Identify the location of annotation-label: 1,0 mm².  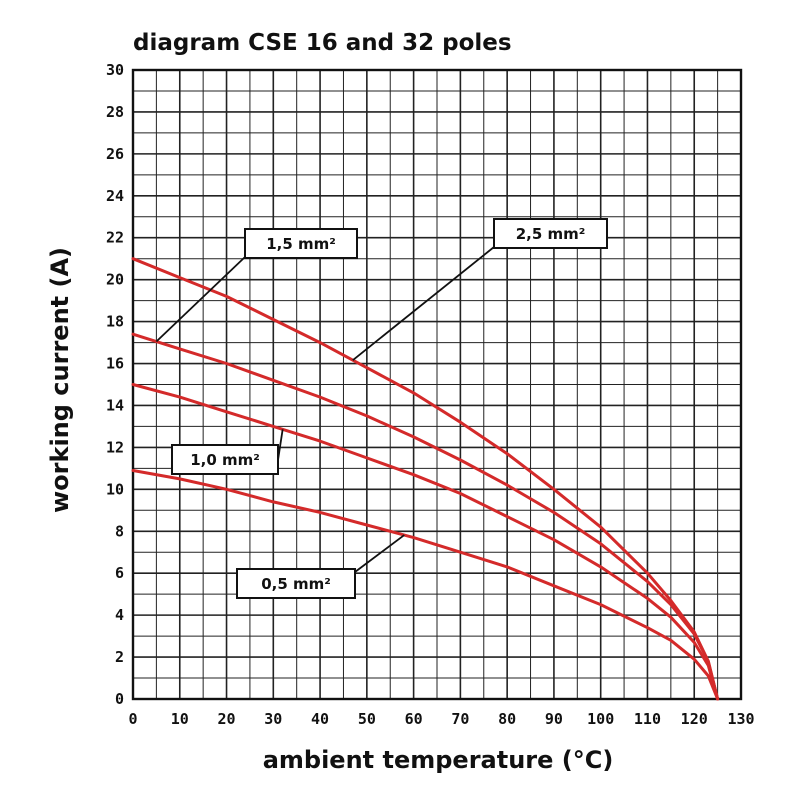
(225, 460).